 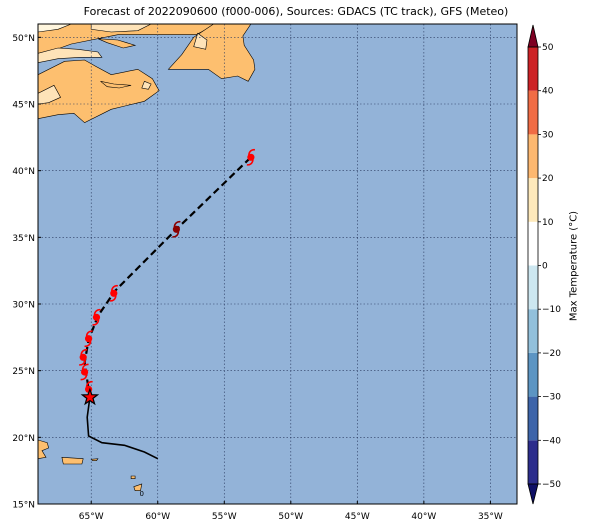 I want to click on x-tick-label: 35°W, so click(x=490, y=517).